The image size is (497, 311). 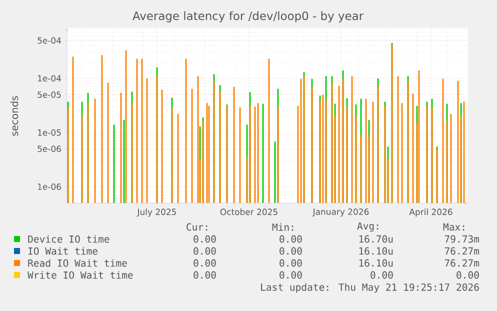 What do you see at coordinates (283, 227) in the screenshot?
I see `text: Min:` at bounding box center [283, 227].